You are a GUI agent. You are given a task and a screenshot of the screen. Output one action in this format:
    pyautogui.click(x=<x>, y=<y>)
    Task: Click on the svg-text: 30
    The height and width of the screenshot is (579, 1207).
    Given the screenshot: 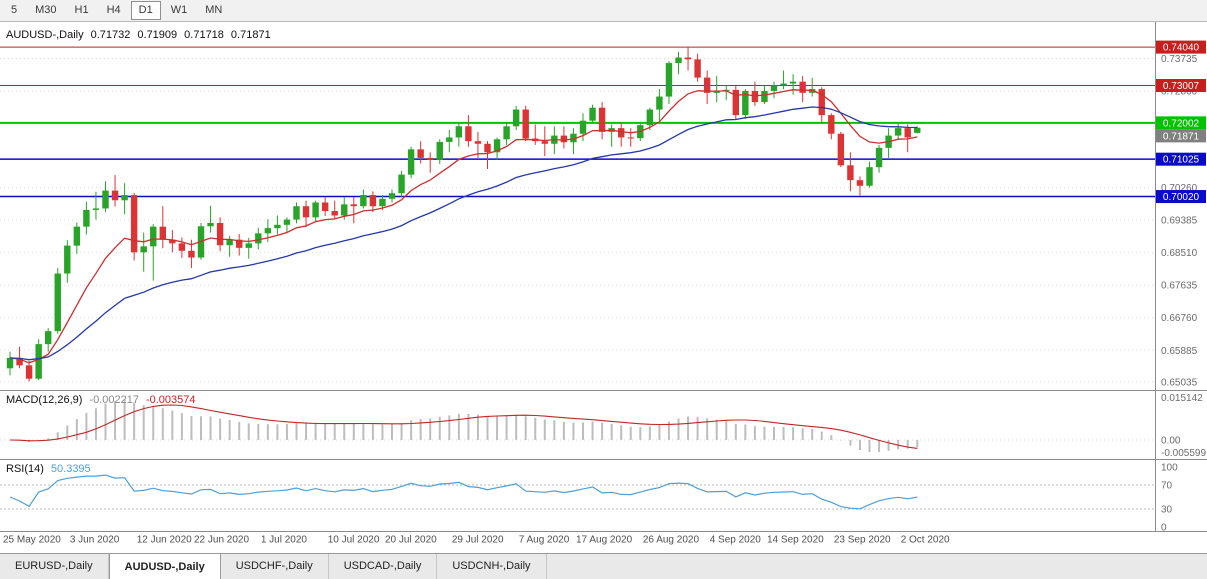 What is the action you would take?
    pyautogui.click(x=1167, y=510)
    